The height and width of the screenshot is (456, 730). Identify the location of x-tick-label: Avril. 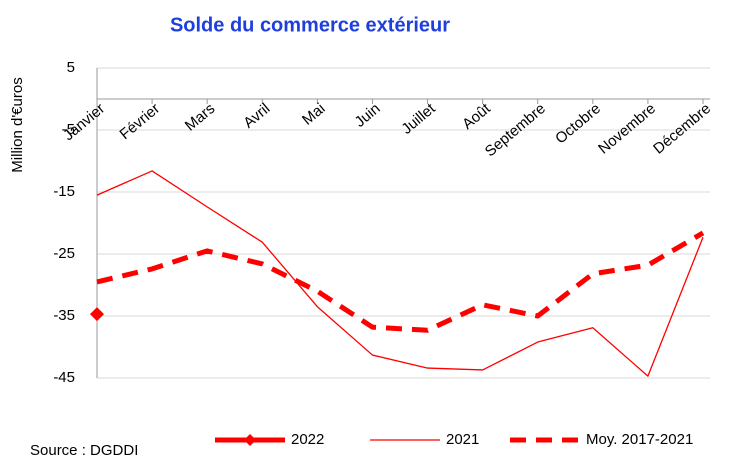
(256, 116).